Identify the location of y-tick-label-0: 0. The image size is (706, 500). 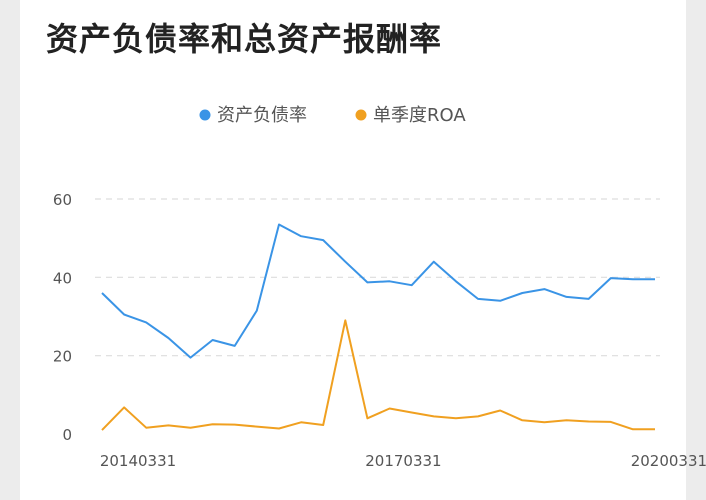
(67, 435).